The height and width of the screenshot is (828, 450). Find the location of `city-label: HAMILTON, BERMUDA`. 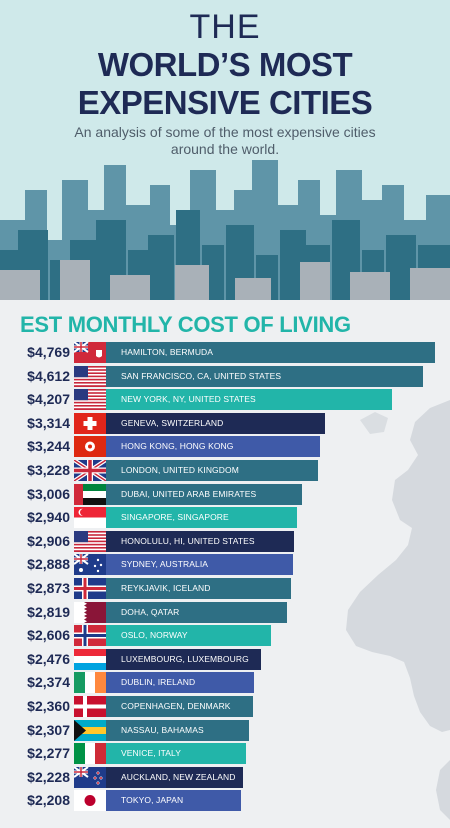

city-label: HAMILTON, BERMUDA is located at coordinates (167, 352).